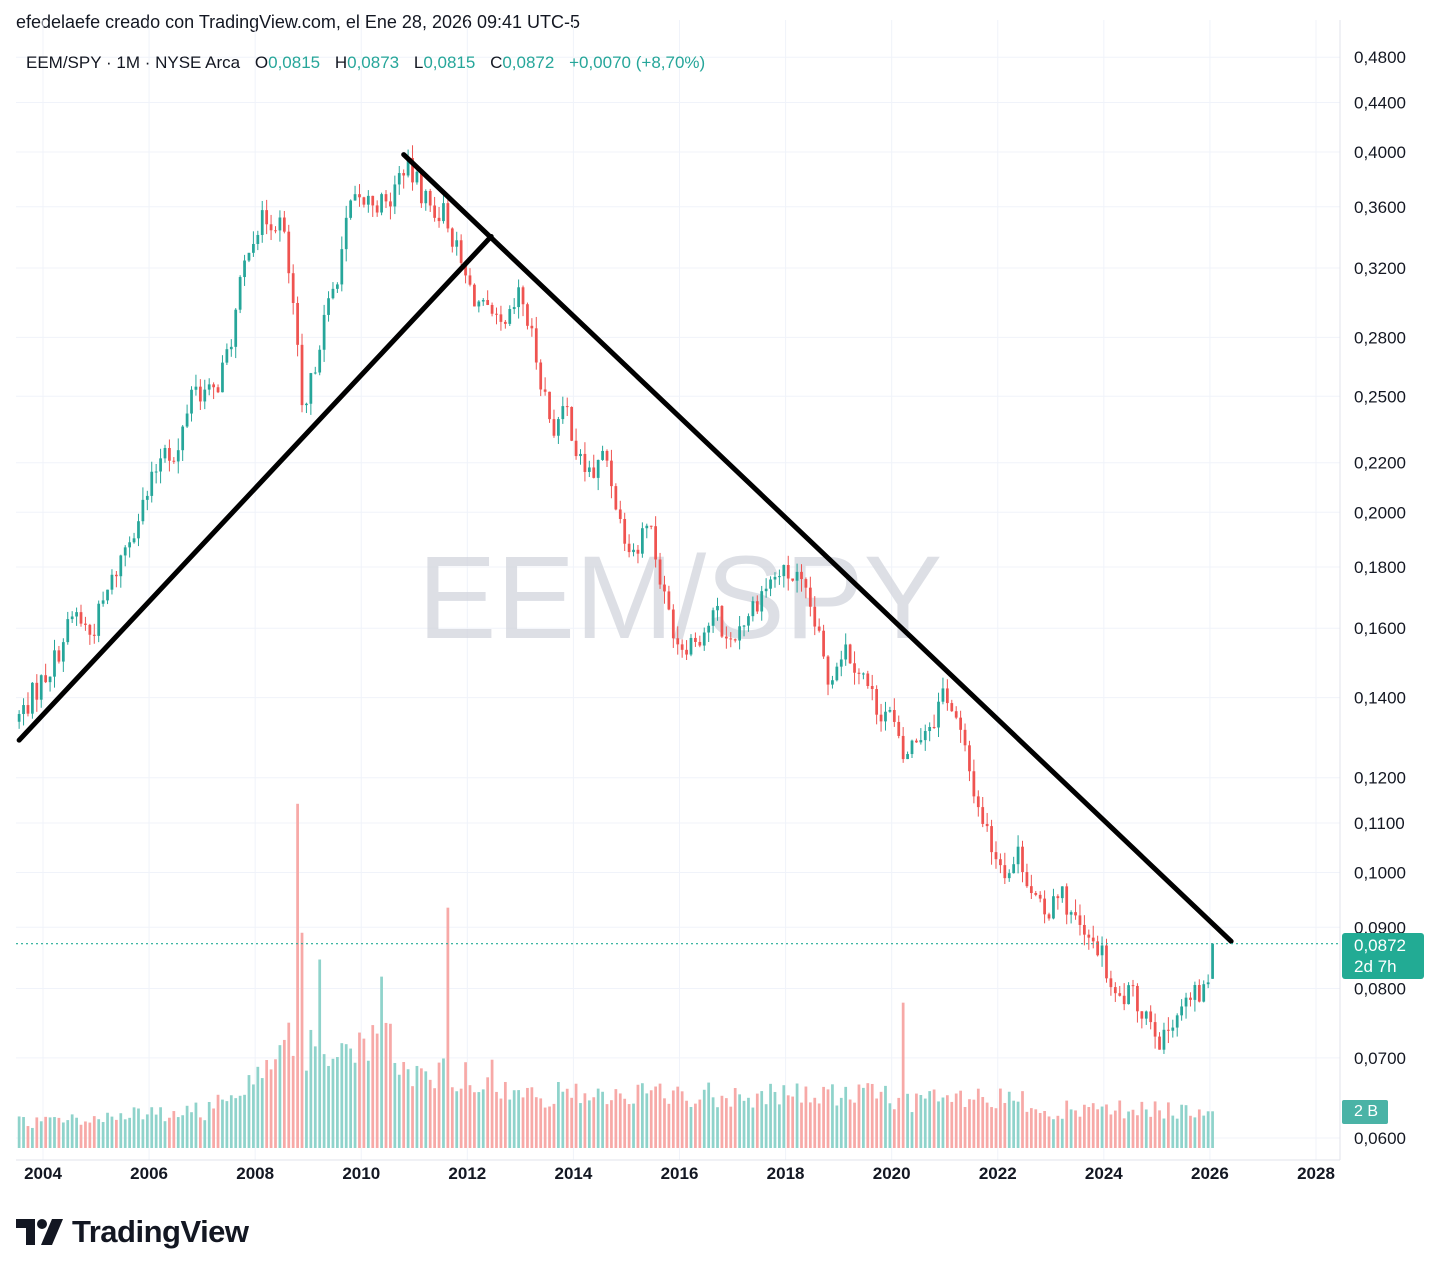 Image resolution: width=1456 pixels, height=1280 pixels. Describe the element at coordinates (1380, 873) in the screenshot. I see `y-tick-label: 0,1000` at that location.